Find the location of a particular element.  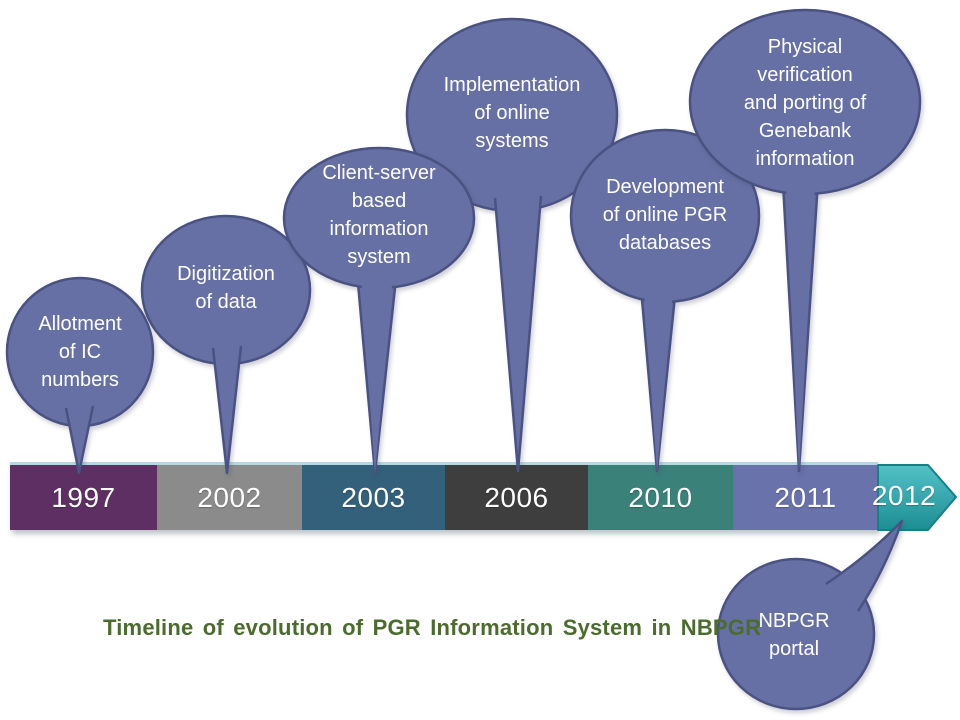

timeline-segment-2003: 2003 is located at coordinates (373, 497).